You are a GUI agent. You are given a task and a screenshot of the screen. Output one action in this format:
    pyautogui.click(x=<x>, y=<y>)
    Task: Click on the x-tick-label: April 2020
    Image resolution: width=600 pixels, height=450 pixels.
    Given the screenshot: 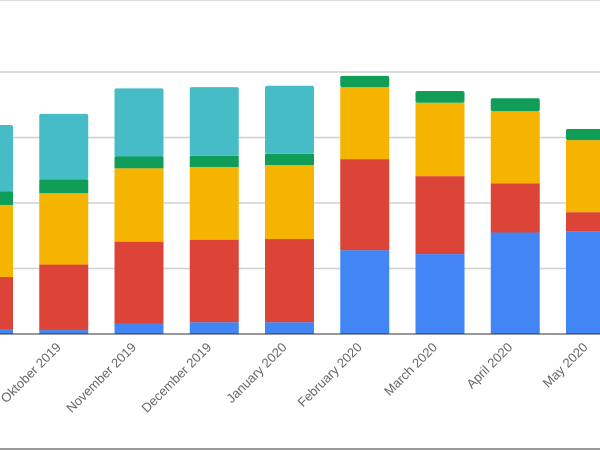 What is the action you would take?
    pyautogui.click(x=489, y=366)
    